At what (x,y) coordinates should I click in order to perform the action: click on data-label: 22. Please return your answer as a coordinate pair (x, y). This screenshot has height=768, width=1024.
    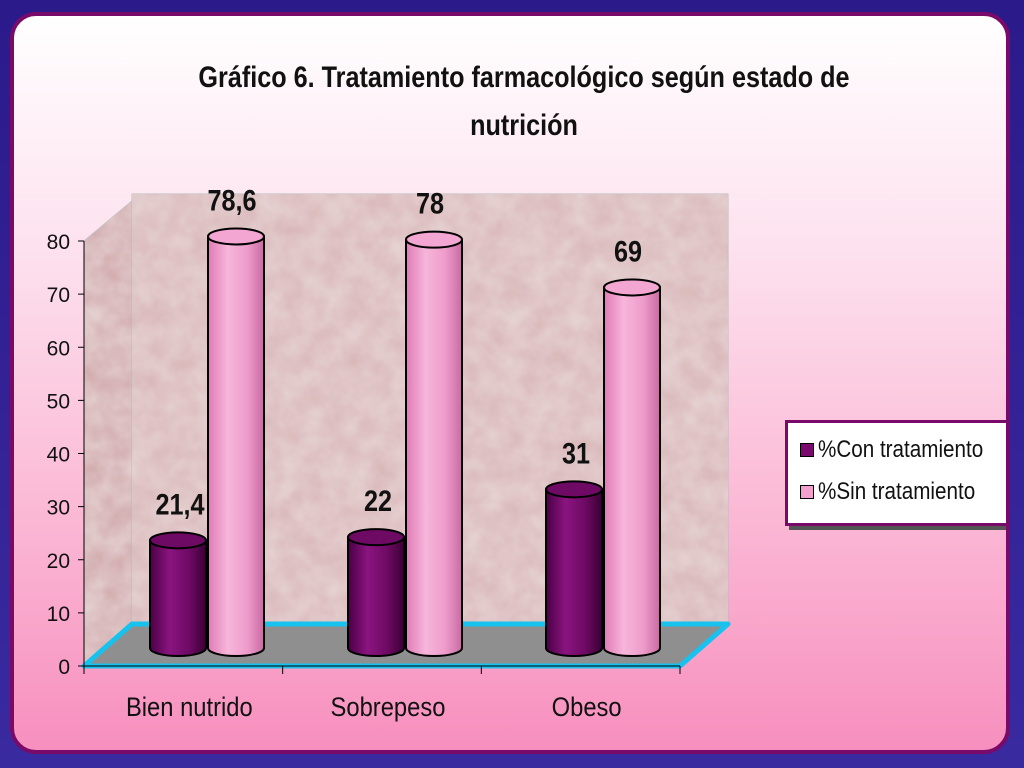
    Looking at the image, I should click on (378, 501).